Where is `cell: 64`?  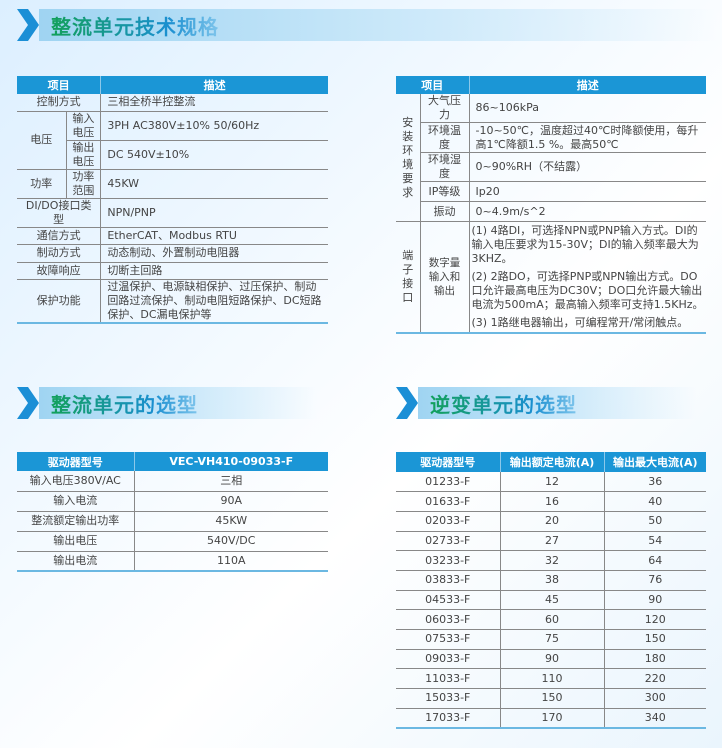 cell: 64 is located at coordinates (655, 560).